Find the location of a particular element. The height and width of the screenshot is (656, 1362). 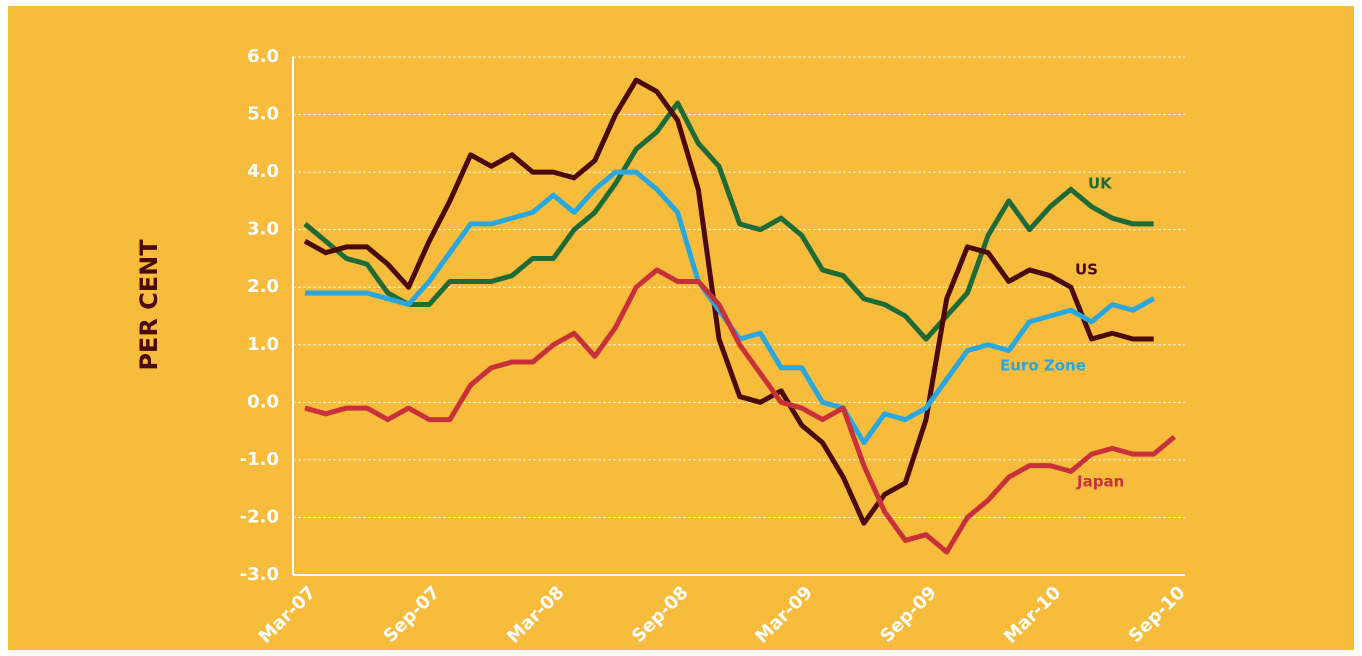

series-label: Euro Zone is located at coordinates (1043, 366).